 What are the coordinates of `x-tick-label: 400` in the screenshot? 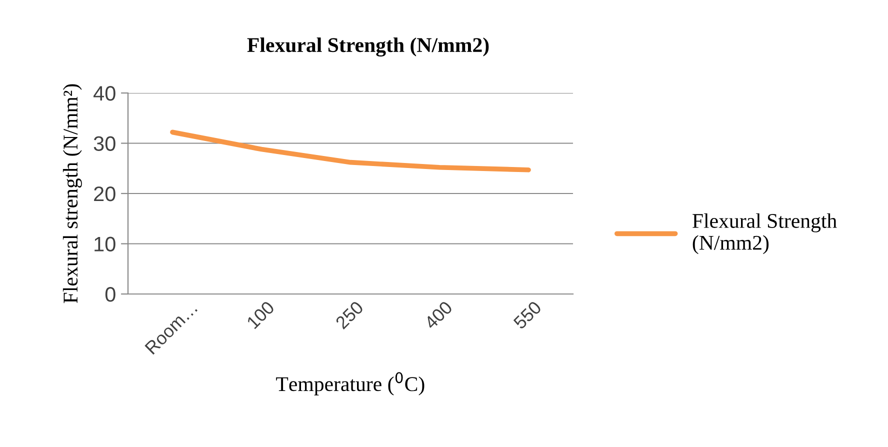 It's located at (439, 315).